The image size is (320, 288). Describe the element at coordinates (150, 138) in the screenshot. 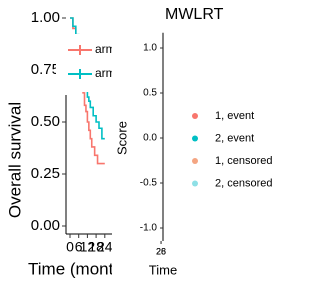

I see `y-tick-label: 0.0` at that location.